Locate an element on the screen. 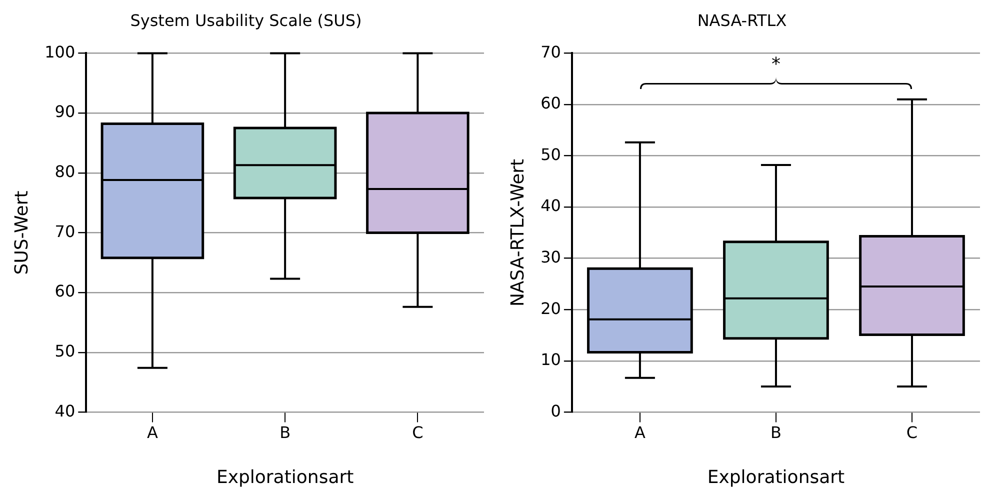 The width and height of the screenshot is (992, 497). y-tick-label: 20 is located at coordinates (550, 308).